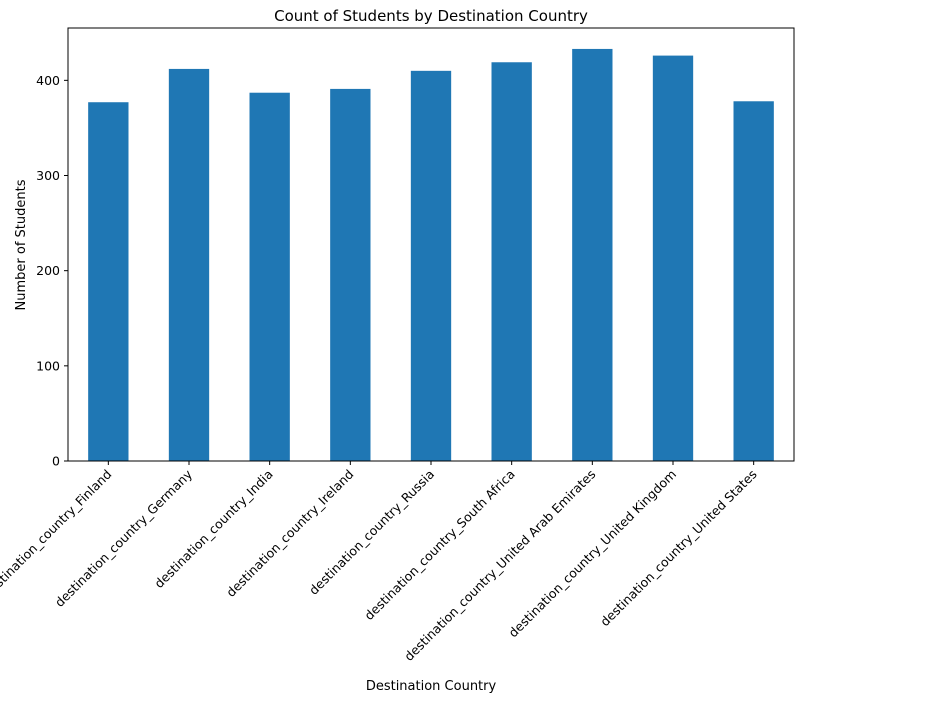  I want to click on y-tick-label-3: 300, so click(48, 175).